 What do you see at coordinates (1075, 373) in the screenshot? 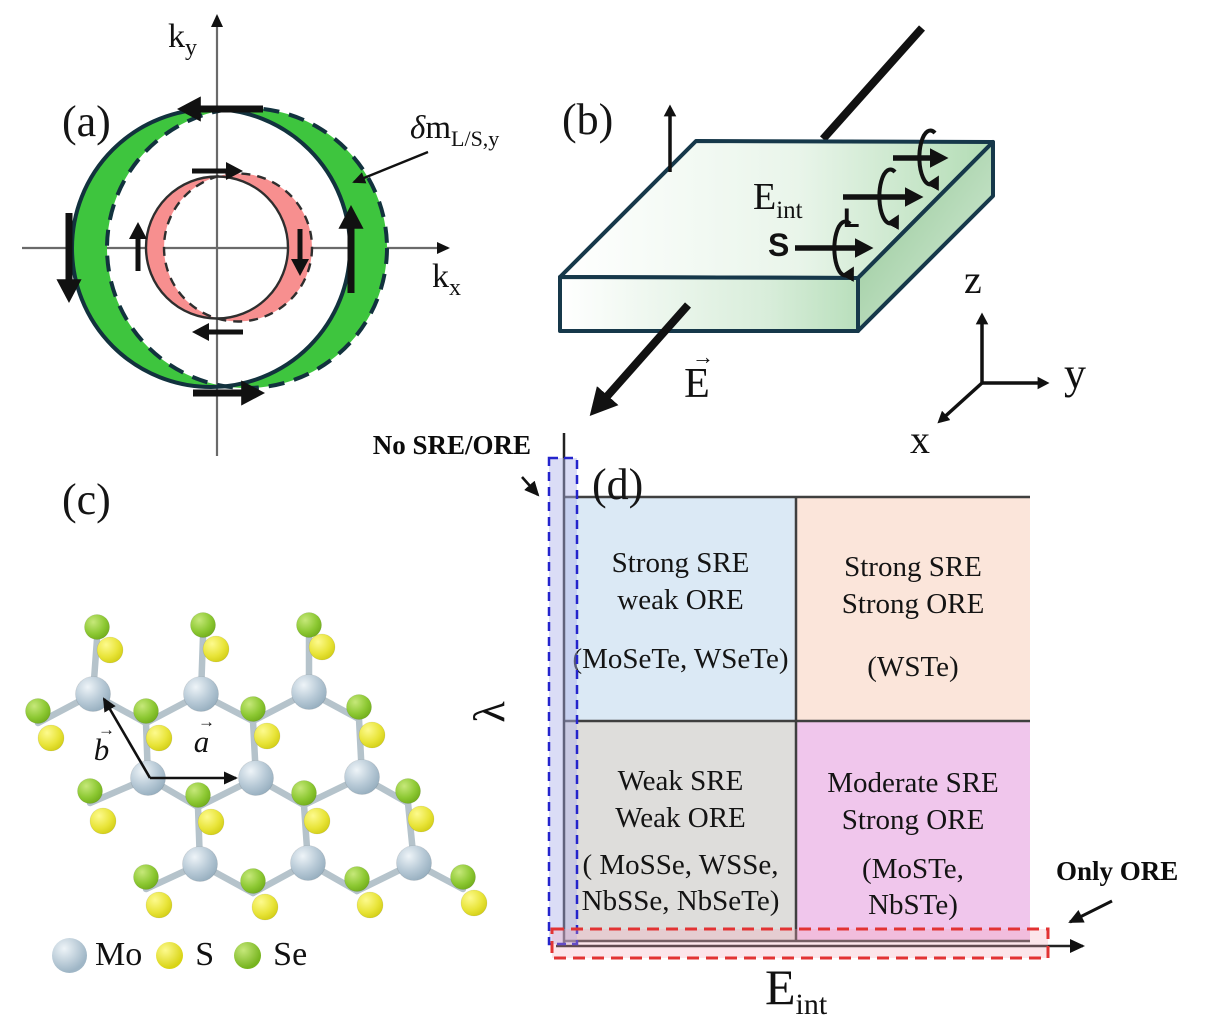
I see `y-axis-label: y` at bounding box center [1075, 373].